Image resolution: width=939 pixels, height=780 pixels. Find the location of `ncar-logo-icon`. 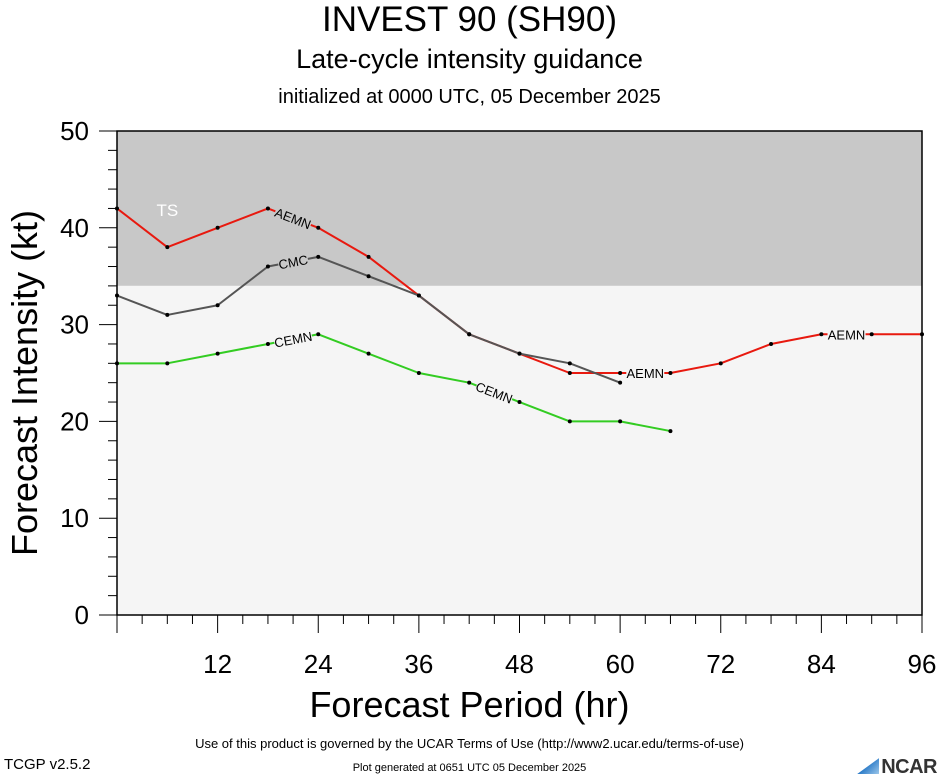

ncar-logo-icon is located at coordinates (868, 766).